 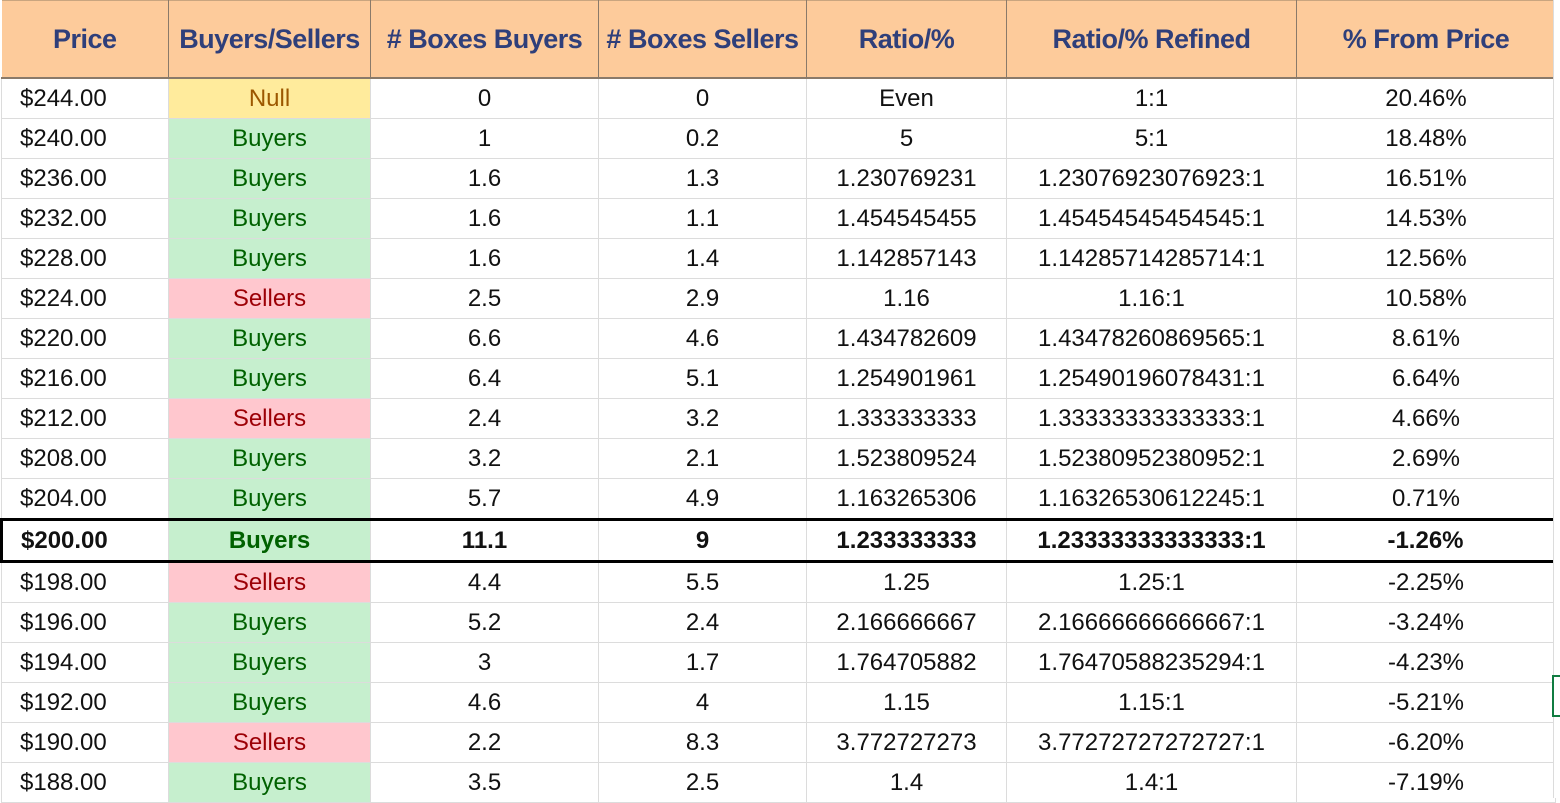 What do you see at coordinates (1426, 418) in the screenshot?
I see `cell-from-price: 4.66%` at bounding box center [1426, 418].